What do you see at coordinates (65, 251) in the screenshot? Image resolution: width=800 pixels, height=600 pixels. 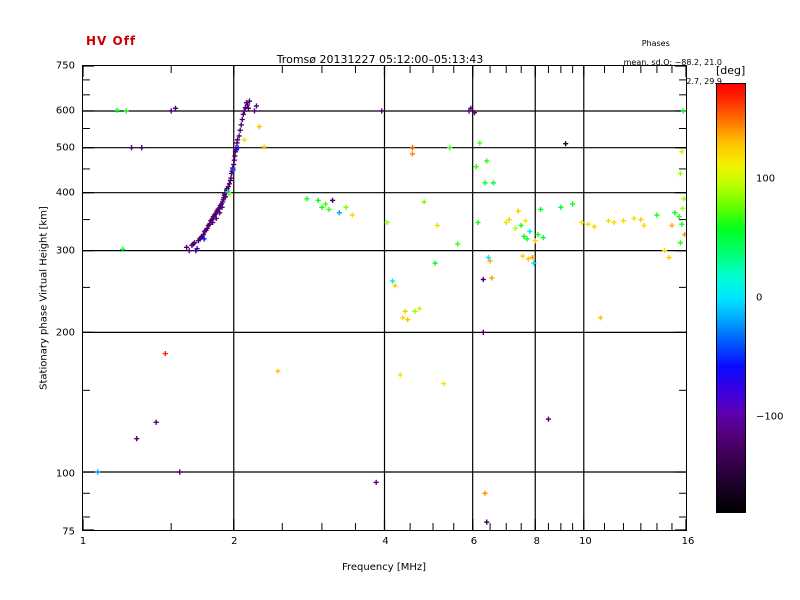 I see `y-tick-label: 300` at bounding box center [65, 251].